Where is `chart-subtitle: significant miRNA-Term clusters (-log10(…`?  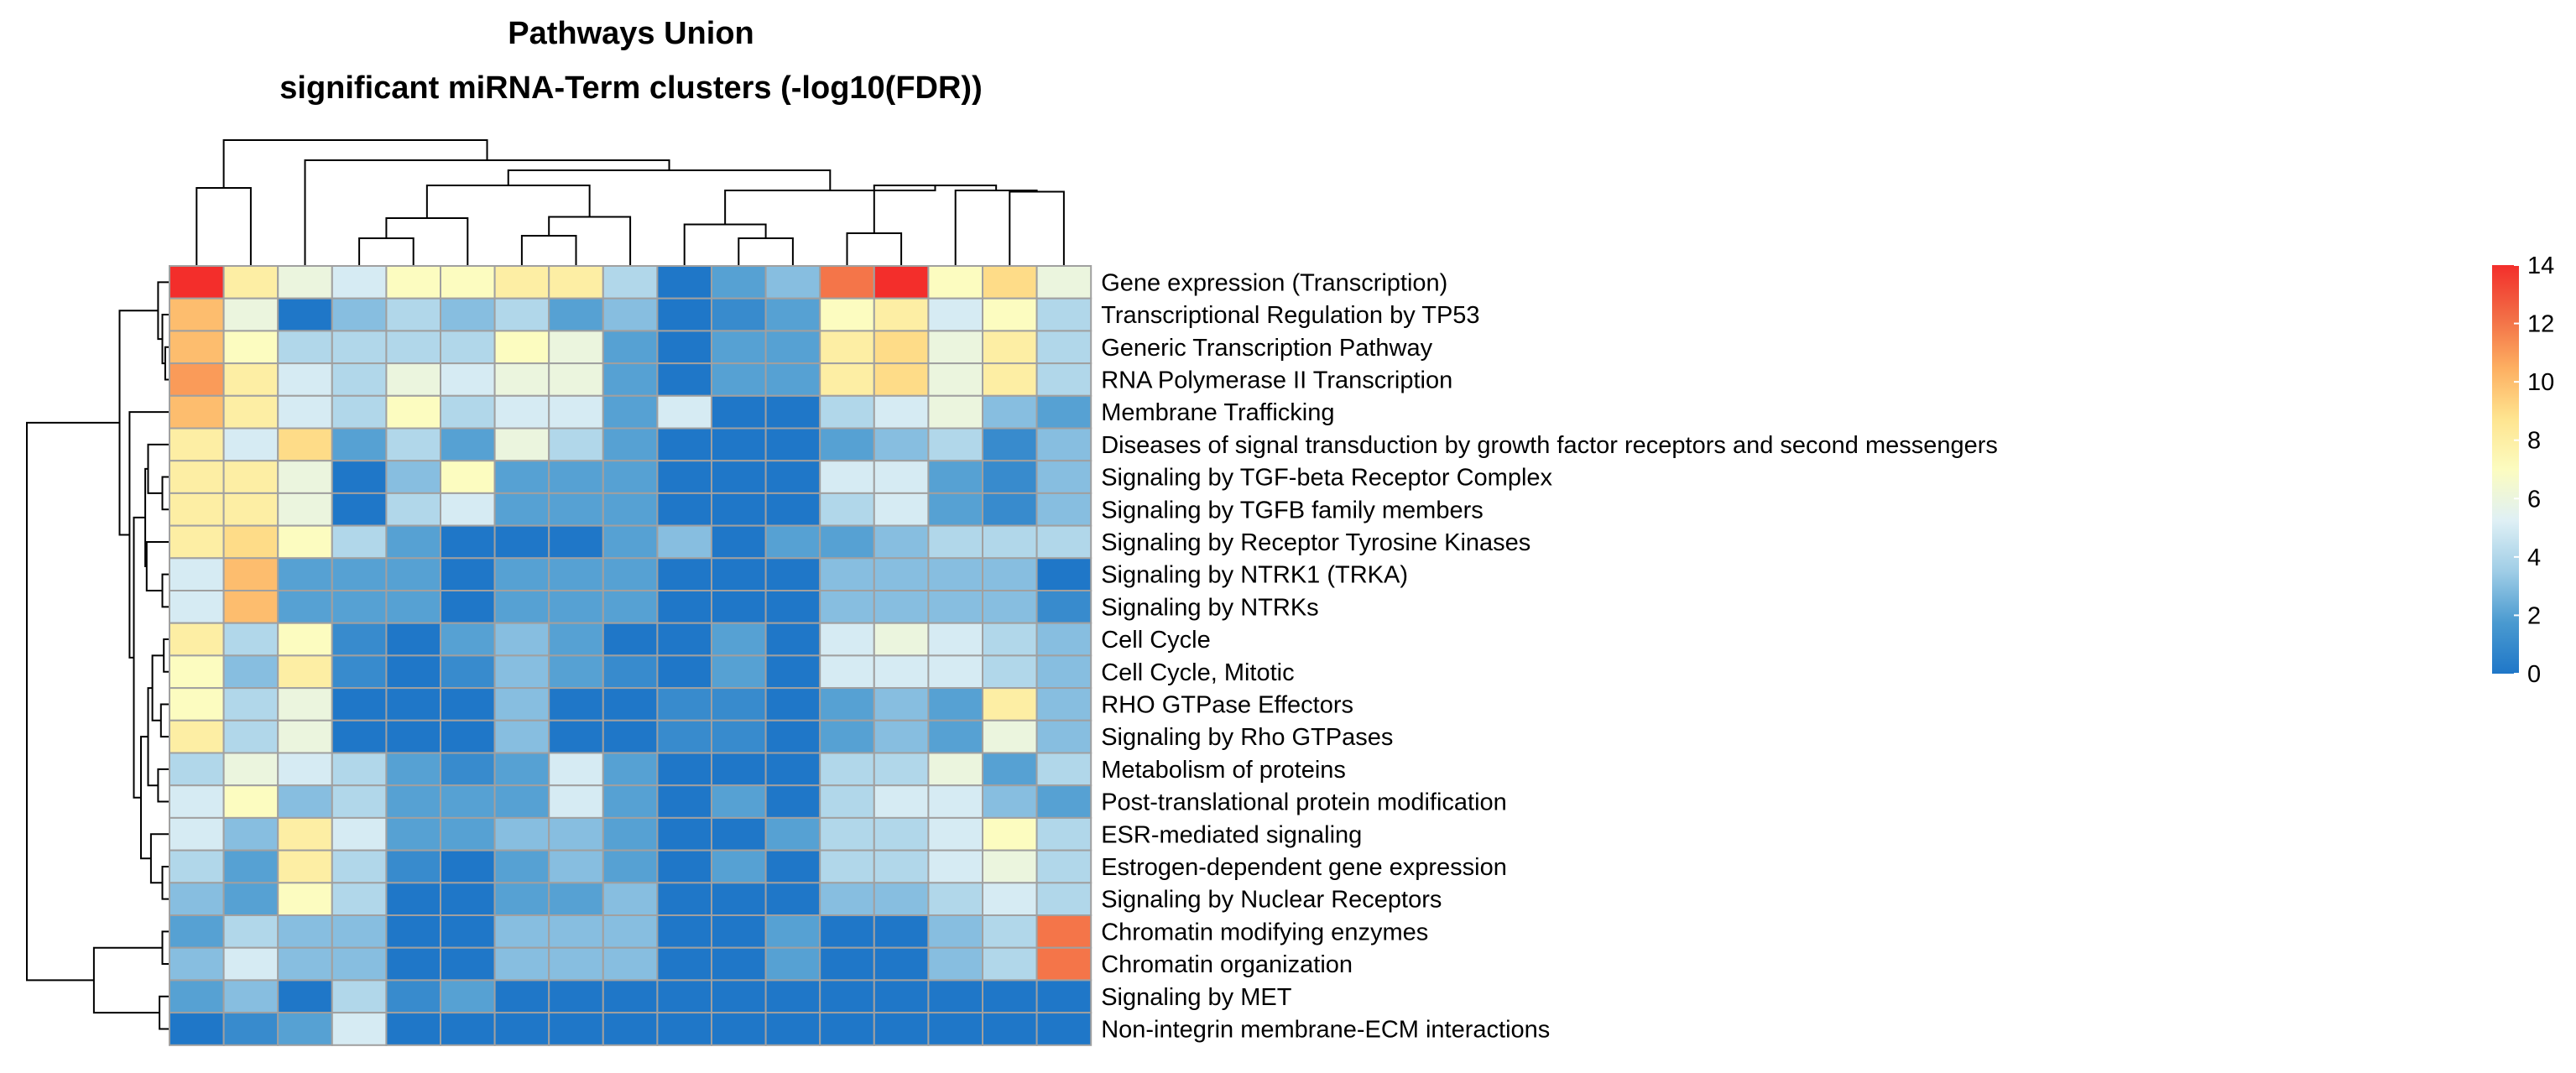
chart-subtitle: significant miRNA-Term clusters (-log10(… is located at coordinates (630, 88).